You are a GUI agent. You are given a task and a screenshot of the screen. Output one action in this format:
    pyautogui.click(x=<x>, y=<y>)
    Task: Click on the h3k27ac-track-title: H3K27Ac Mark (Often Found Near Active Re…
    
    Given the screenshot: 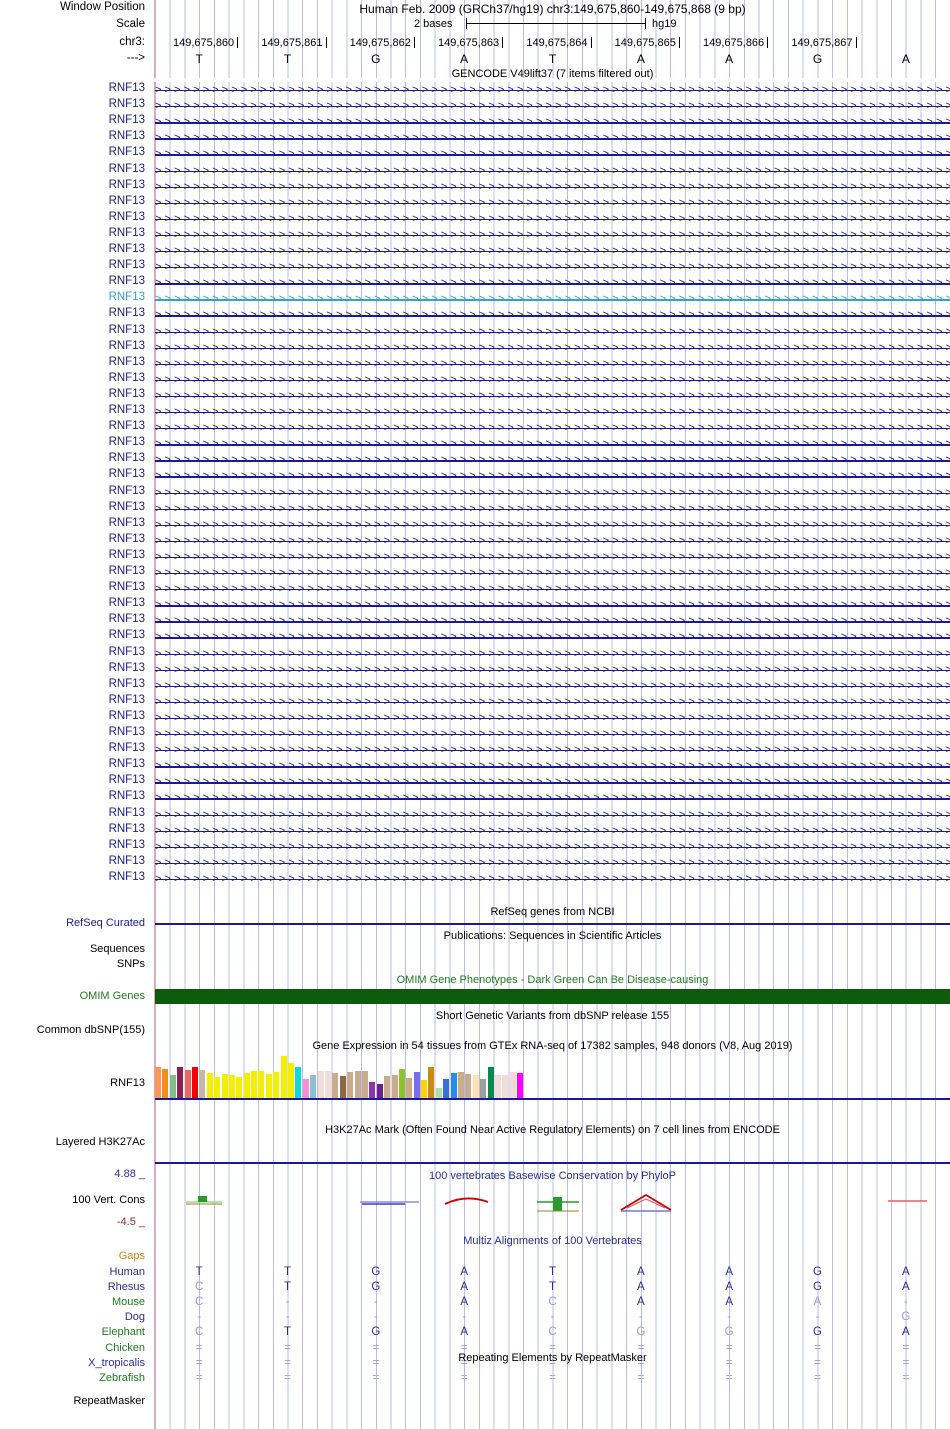 What is the action you would take?
    pyautogui.click(x=552, y=1130)
    